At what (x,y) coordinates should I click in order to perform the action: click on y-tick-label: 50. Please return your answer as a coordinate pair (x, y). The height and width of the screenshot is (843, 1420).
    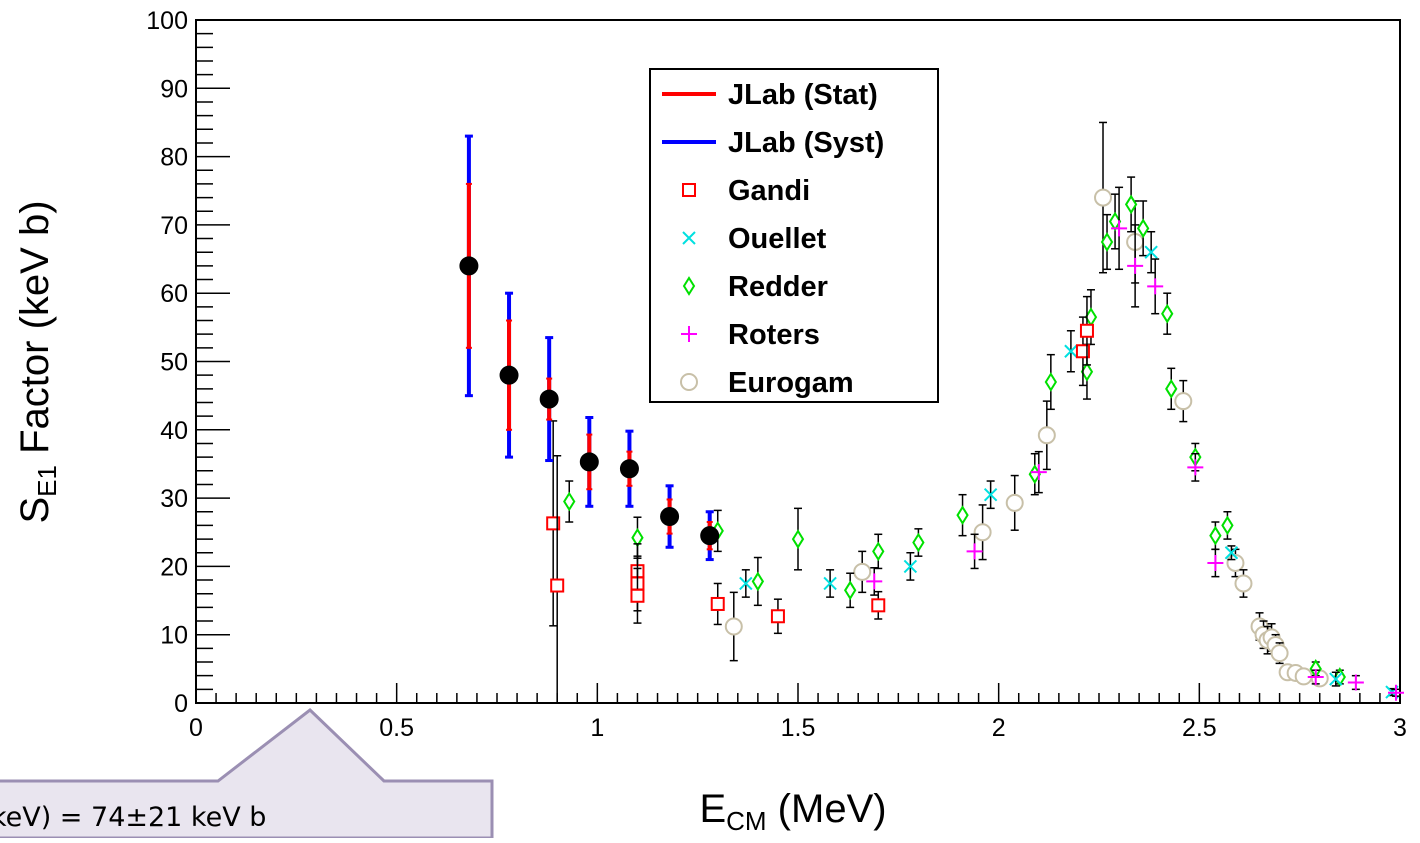
    Looking at the image, I should click on (174, 363).